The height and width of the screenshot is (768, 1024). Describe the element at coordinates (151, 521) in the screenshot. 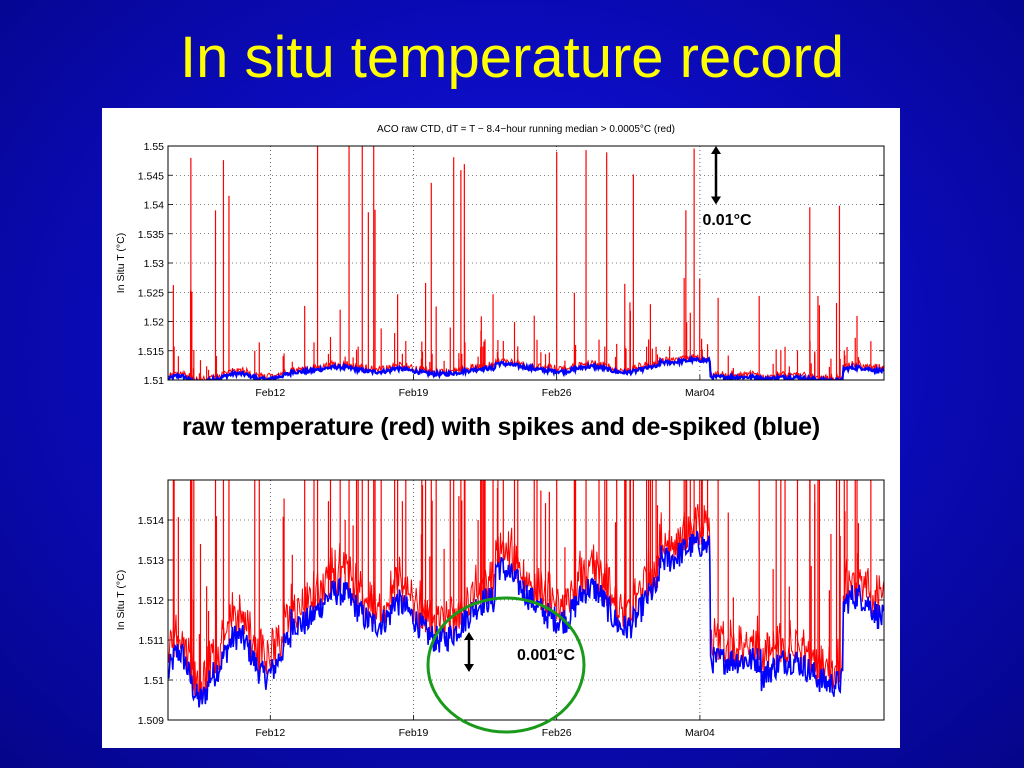

I see `y-tick-label: 1.514` at that location.